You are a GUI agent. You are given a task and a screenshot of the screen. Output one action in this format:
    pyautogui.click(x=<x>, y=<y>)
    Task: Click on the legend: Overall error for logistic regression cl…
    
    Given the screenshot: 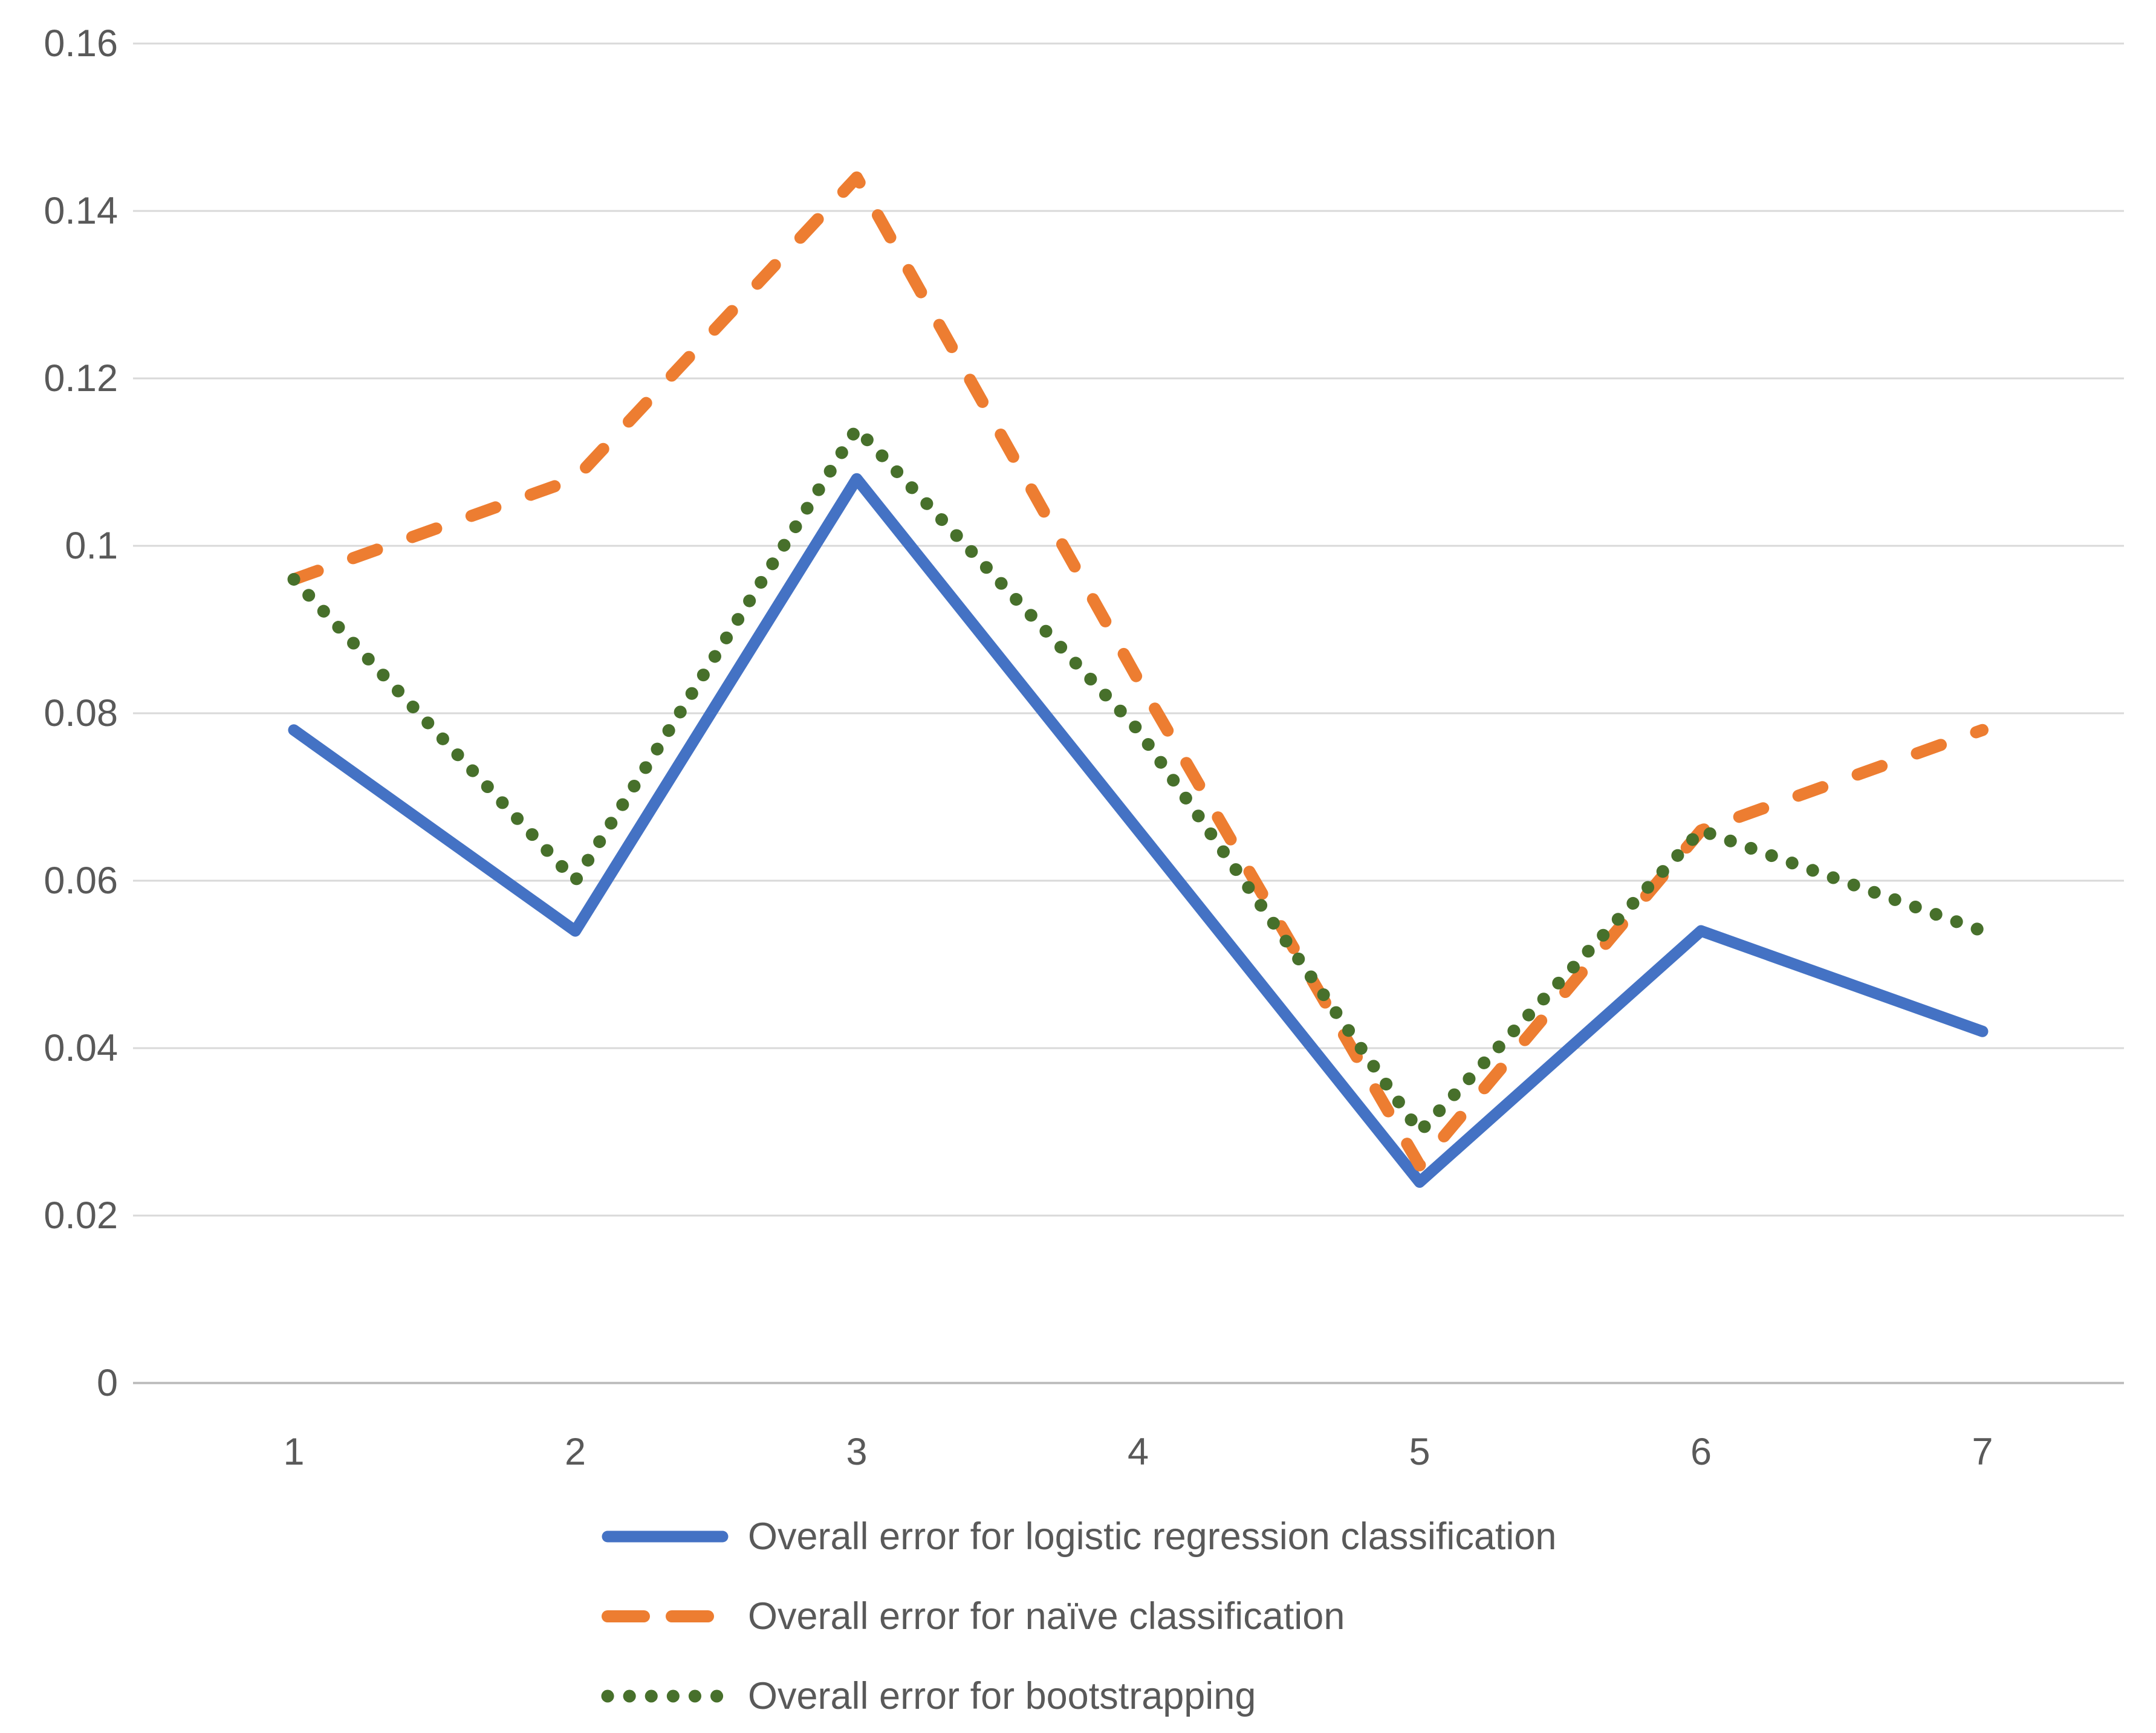 What is the action you would take?
    pyautogui.click(x=1078, y=1616)
    